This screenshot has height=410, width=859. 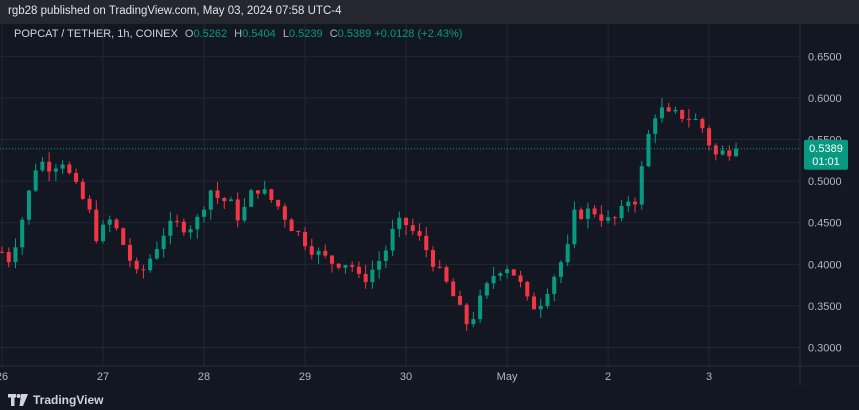 What do you see at coordinates (608, 377) in the screenshot?
I see `x-tick-label: 2` at bounding box center [608, 377].